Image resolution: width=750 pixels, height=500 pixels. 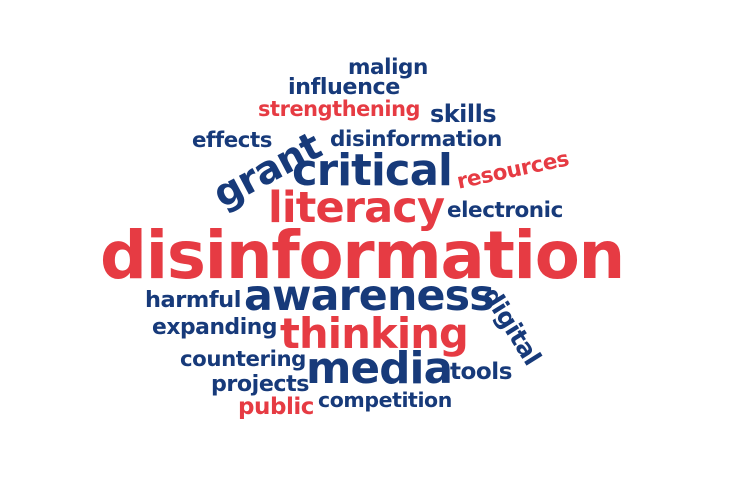 I want to click on word-malign: malign, so click(x=388, y=67).